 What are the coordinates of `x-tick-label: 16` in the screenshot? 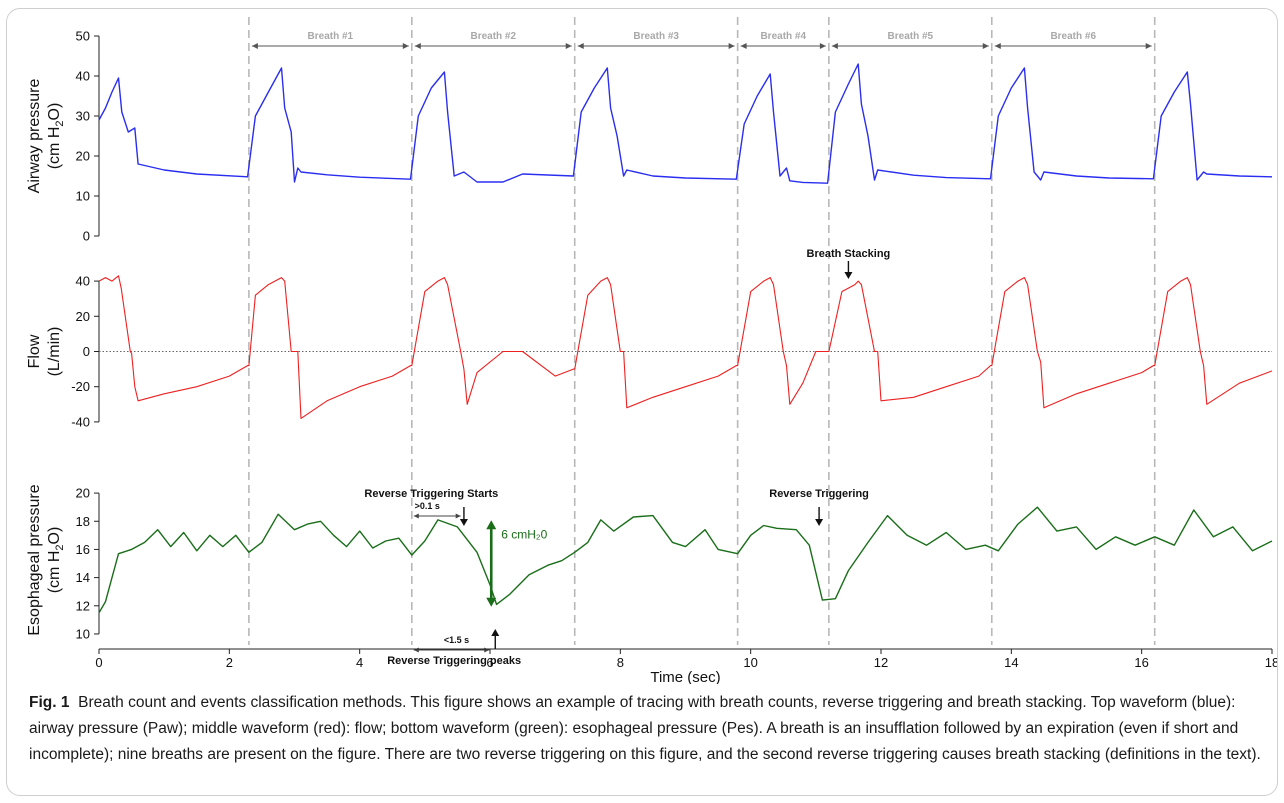 It's located at (1141, 662).